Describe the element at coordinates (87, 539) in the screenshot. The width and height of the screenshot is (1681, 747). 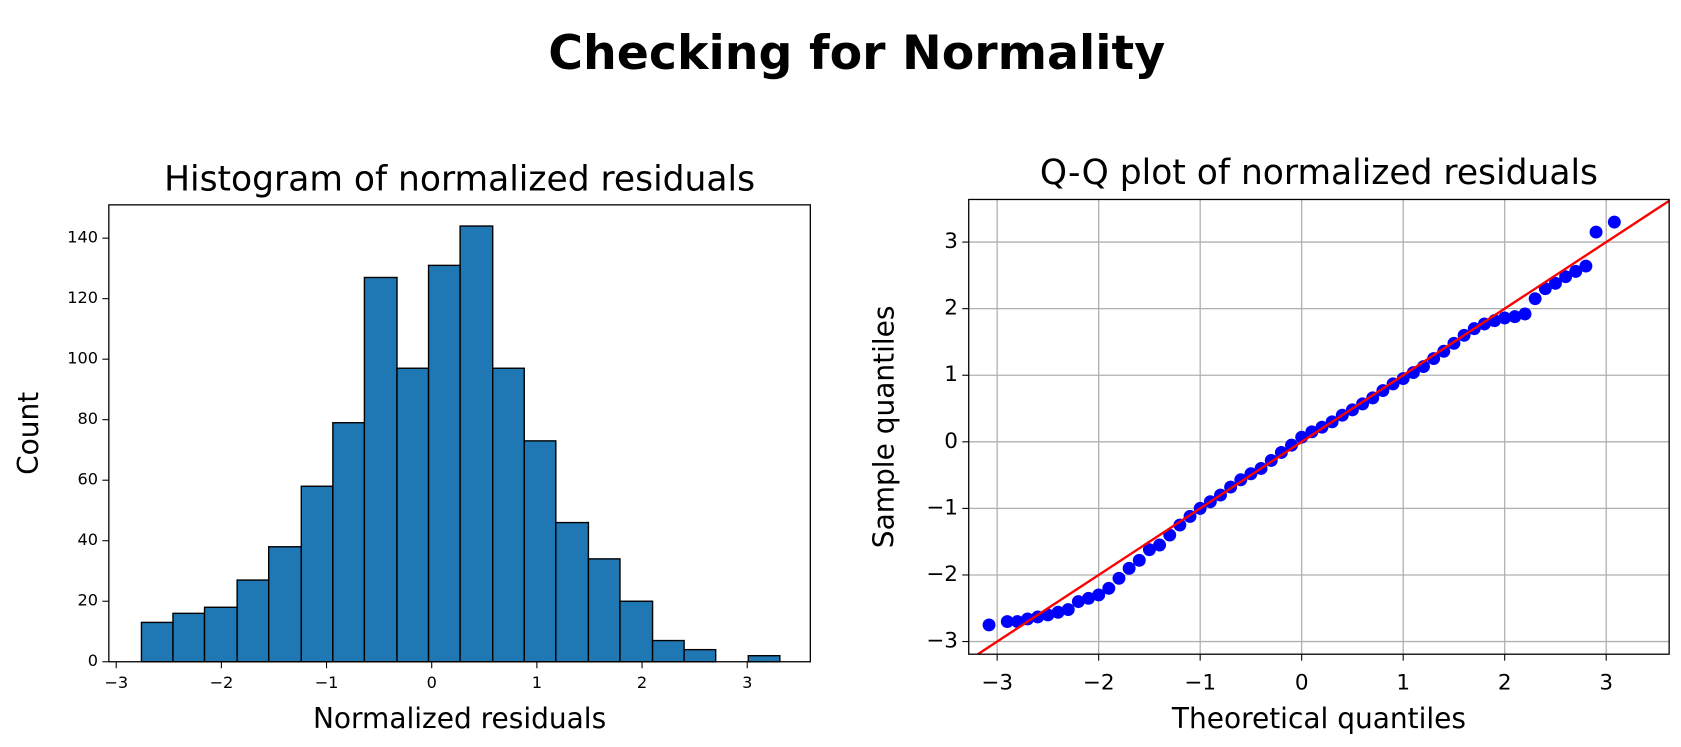
I see `y-tick-label: 40` at that location.